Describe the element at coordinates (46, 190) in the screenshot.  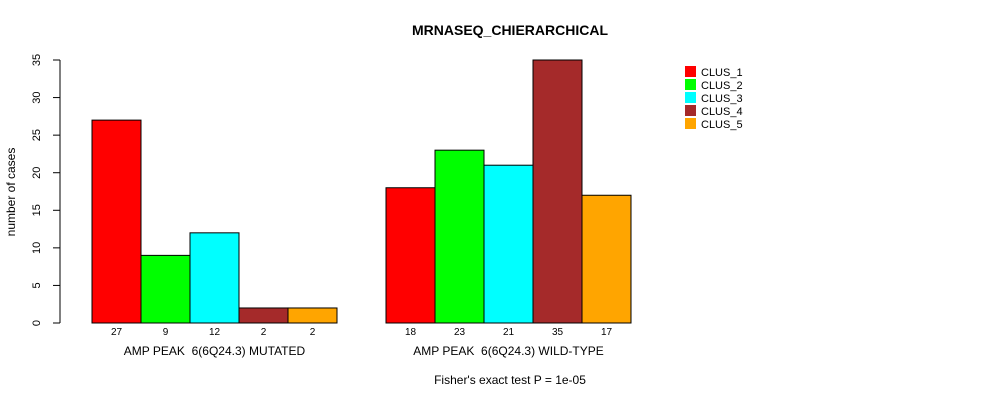
I see `y-axis: 0 5 10 15 20 25 30 35` at that location.